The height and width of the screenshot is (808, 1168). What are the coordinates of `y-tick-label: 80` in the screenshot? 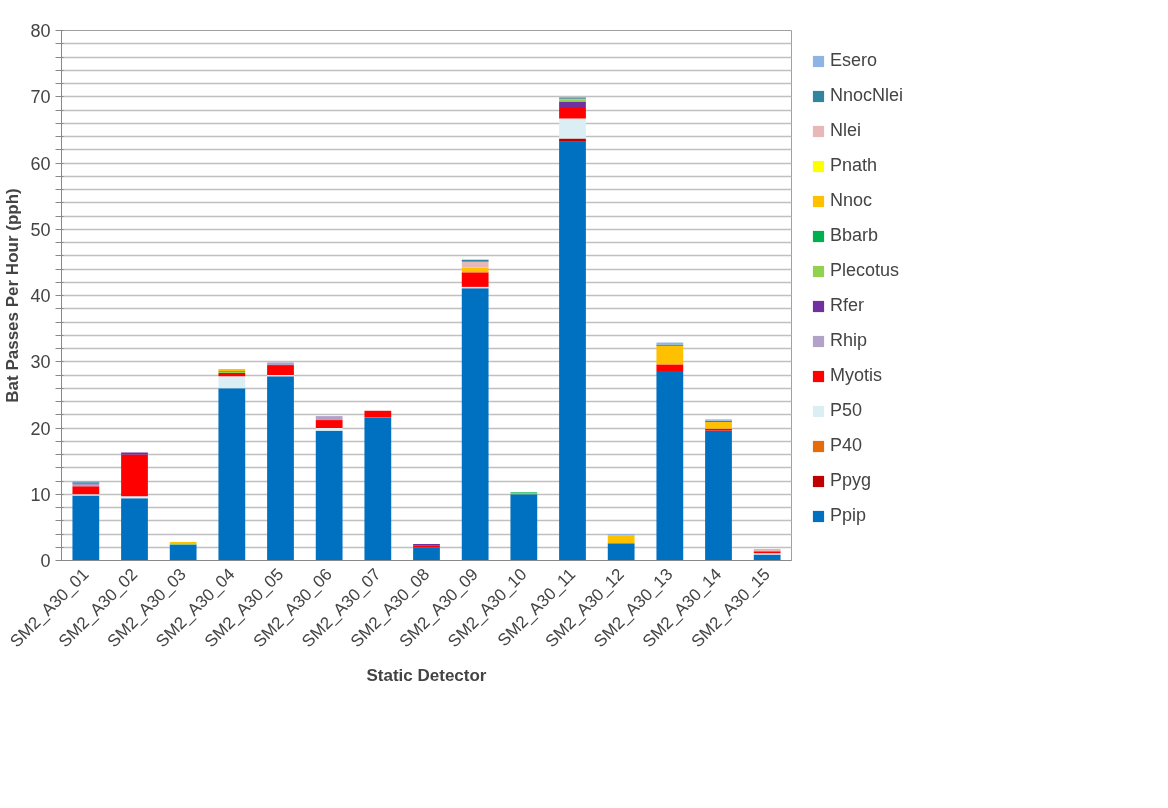 It's located at (40, 31).